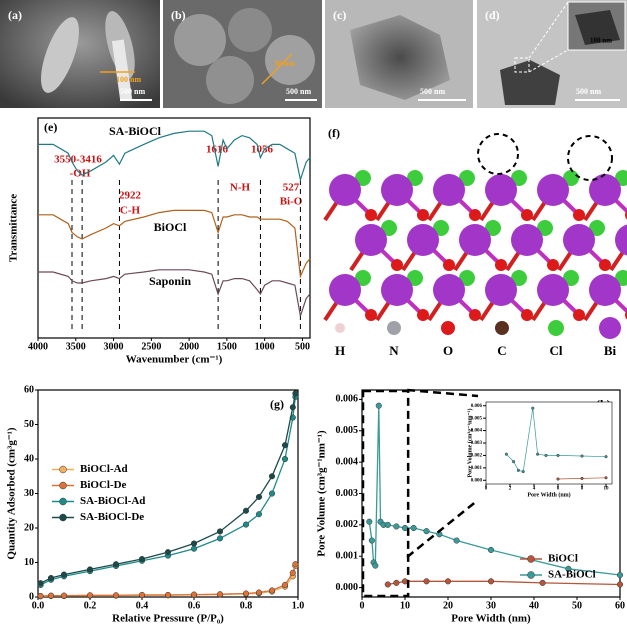  Describe the element at coordinates (477, 418) in the screenshot. I see `y-tick-label: 0.005` at that location.